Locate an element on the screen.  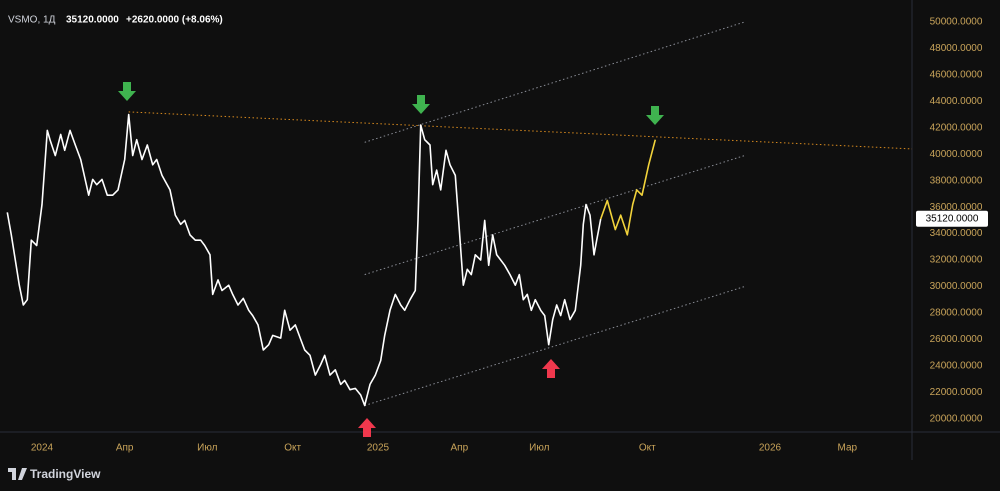
y-tick-label: 24000.0000 is located at coordinates (956, 366).